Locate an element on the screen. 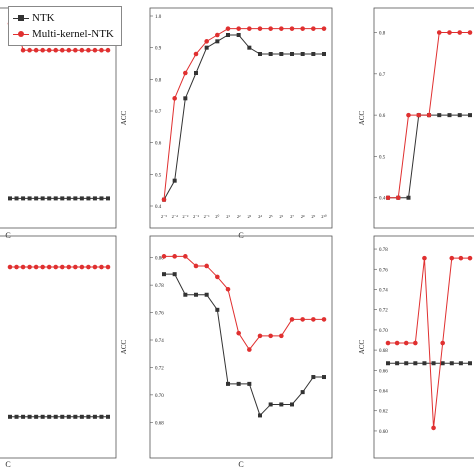 The image size is (474, 474). x-tick-label: 2⁰ is located at coordinates (217, 216).